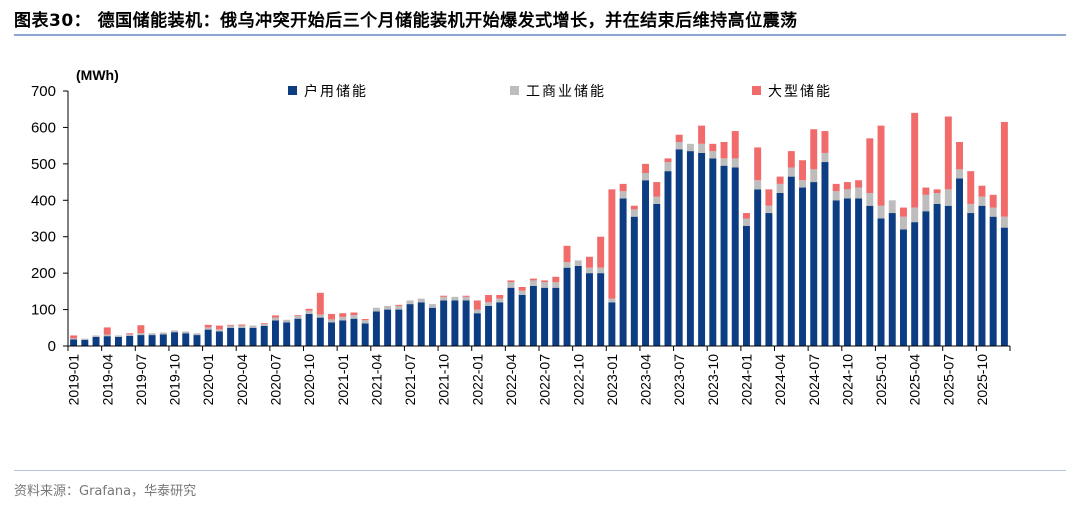 The image size is (1080, 507). What do you see at coordinates (275, 380) in the screenshot?
I see `x-tick-label: 2020-07` at bounding box center [275, 380].